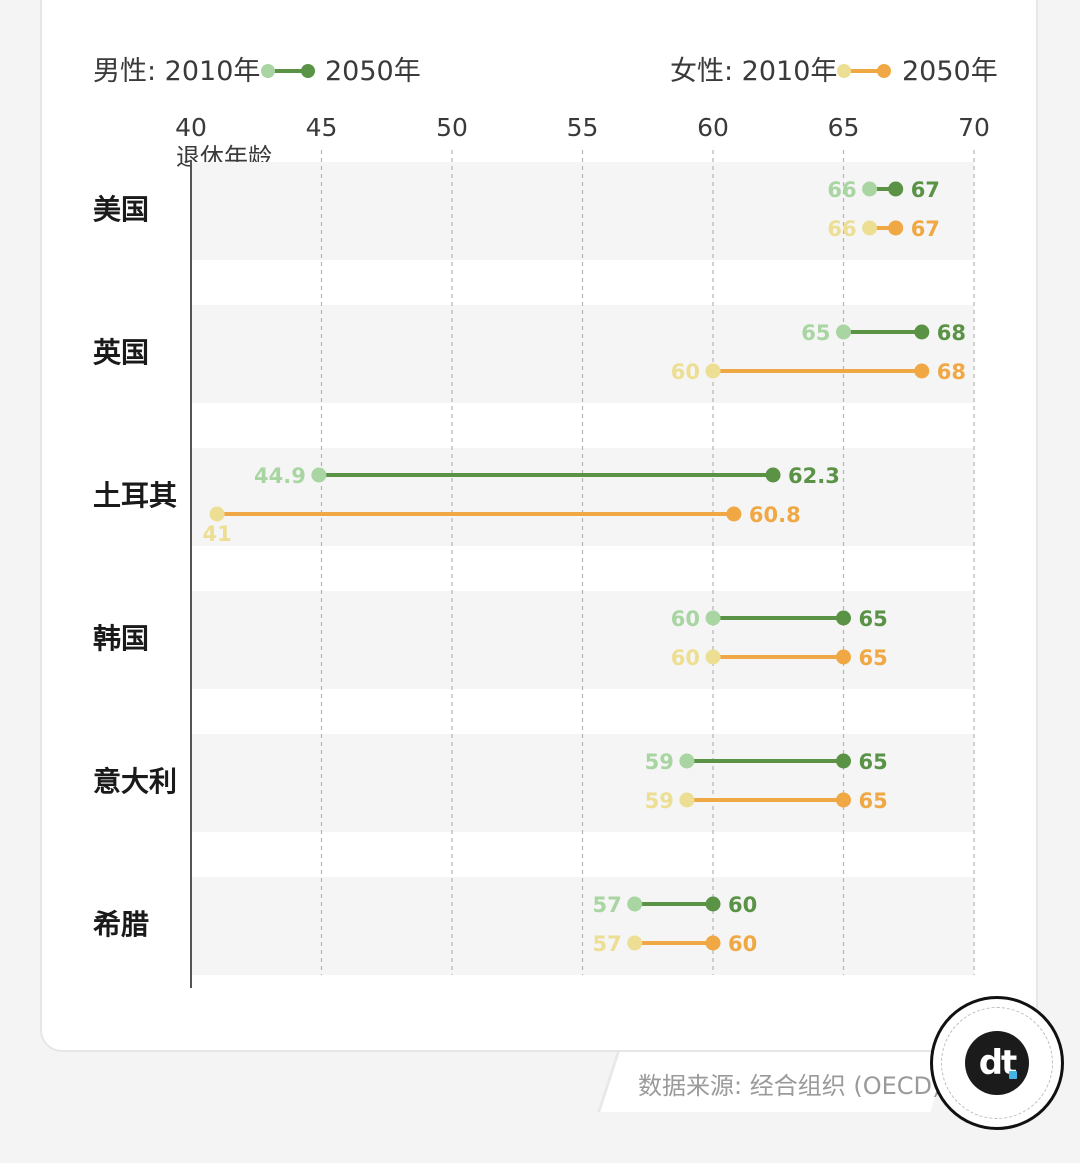 The image size is (1080, 1163). Describe the element at coordinates (121, 924) in the screenshot. I see `country-label: 希腊` at that location.